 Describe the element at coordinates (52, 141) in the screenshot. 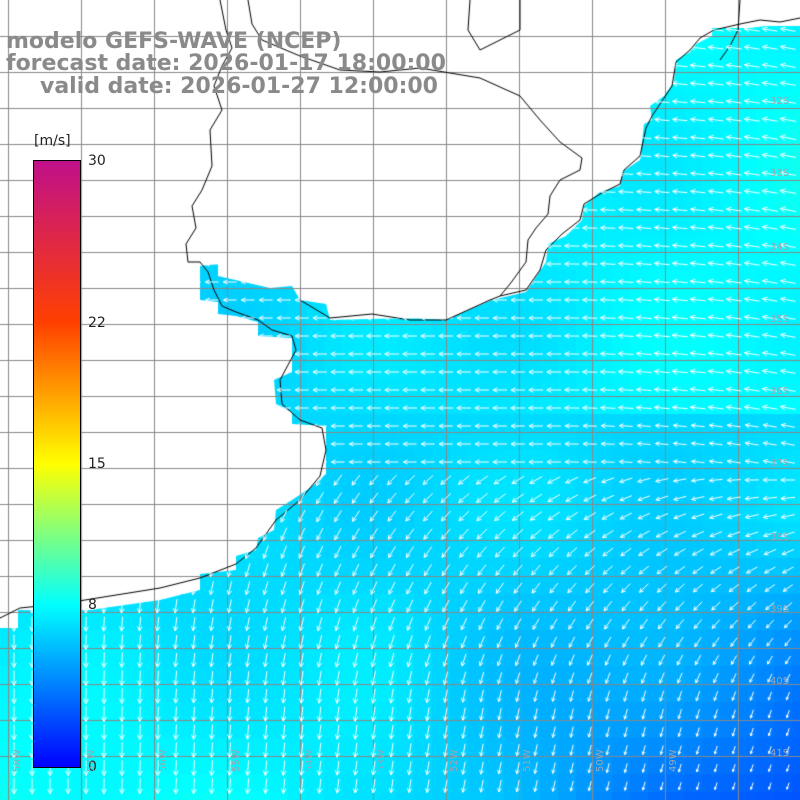

I see `colorbar-unit: [m/s]` at that location.